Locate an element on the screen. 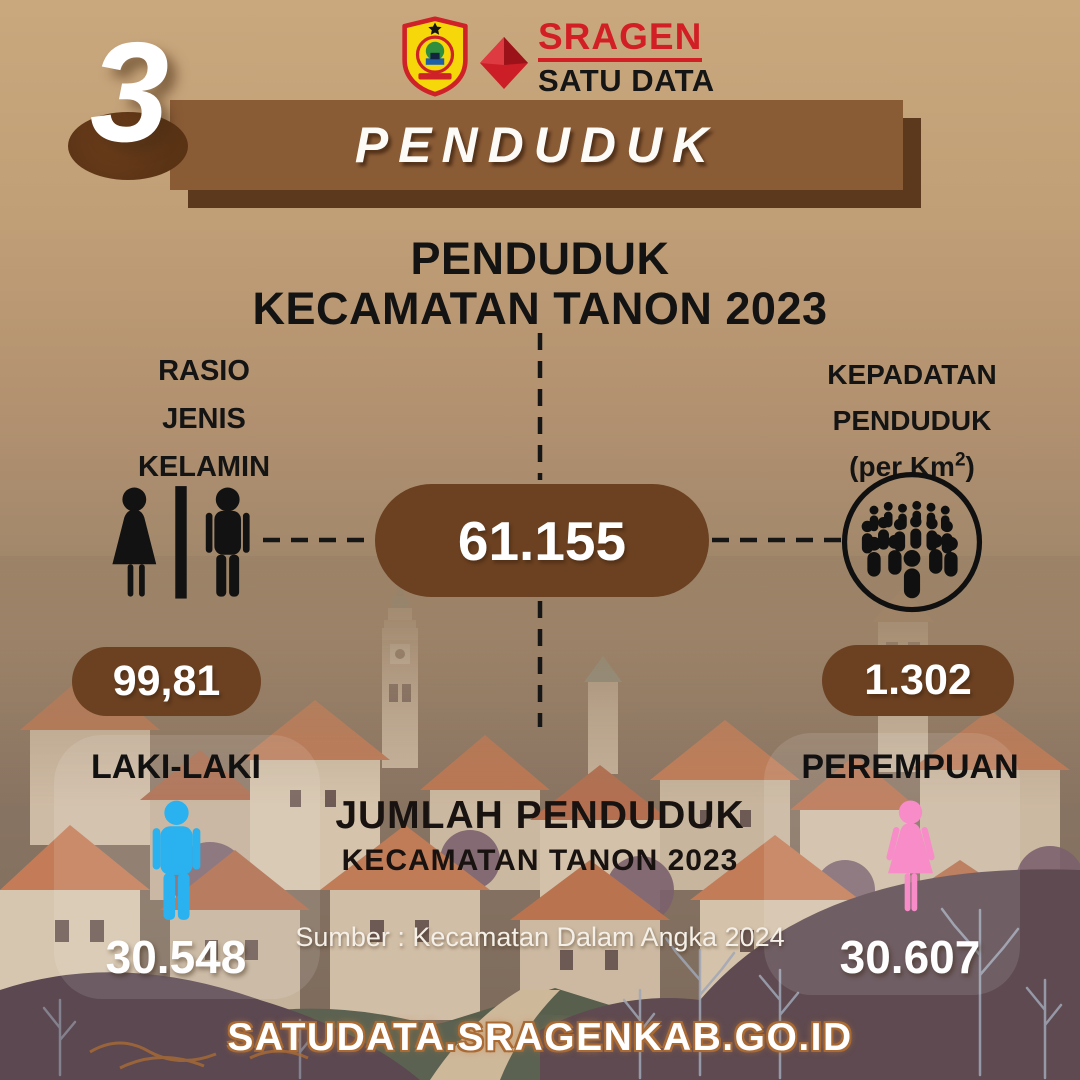 The width and height of the screenshot is (1080, 1080). summary-subtitle: KECAMATAN TANON 2023 is located at coordinates (540, 860).